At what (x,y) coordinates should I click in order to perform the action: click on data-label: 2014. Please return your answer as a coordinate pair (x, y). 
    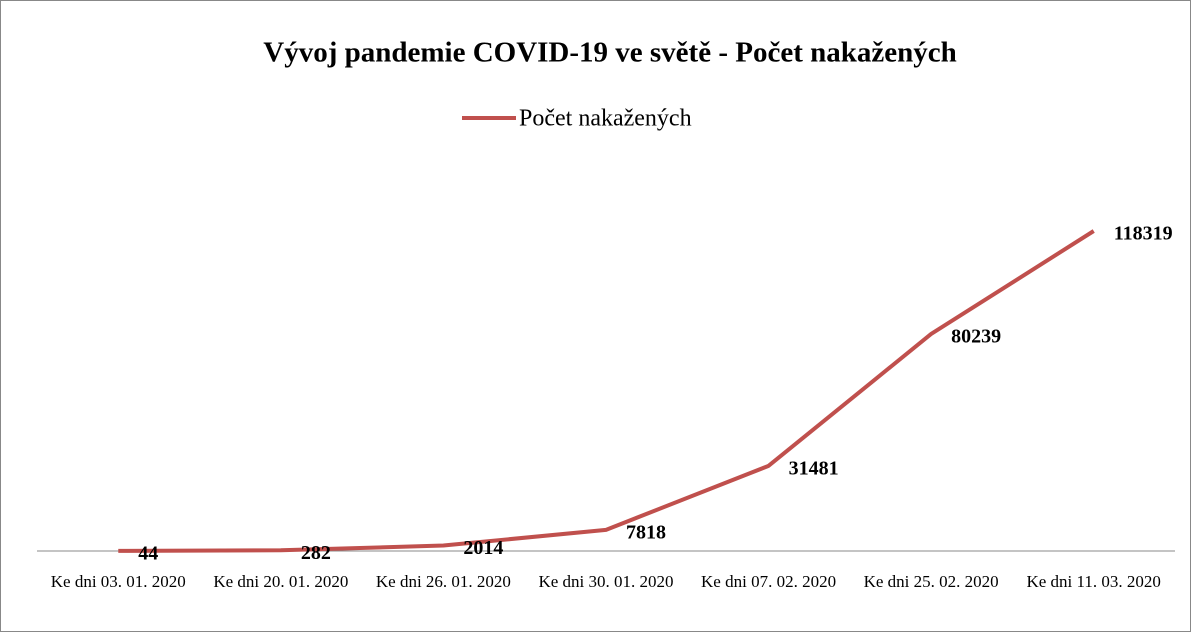
    Looking at the image, I should click on (483, 548).